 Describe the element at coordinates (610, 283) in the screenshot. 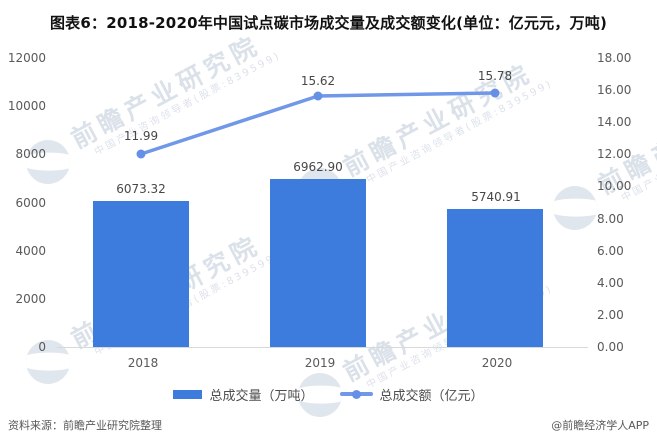

I see `right-axis-tick: 4.00` at that location.